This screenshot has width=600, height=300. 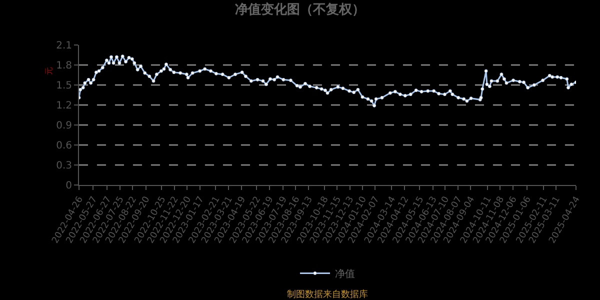 What do you see at coordinates (345, 274) in the screenshot?
I see `legend-label: 净值` at bounding box center [345, 274].